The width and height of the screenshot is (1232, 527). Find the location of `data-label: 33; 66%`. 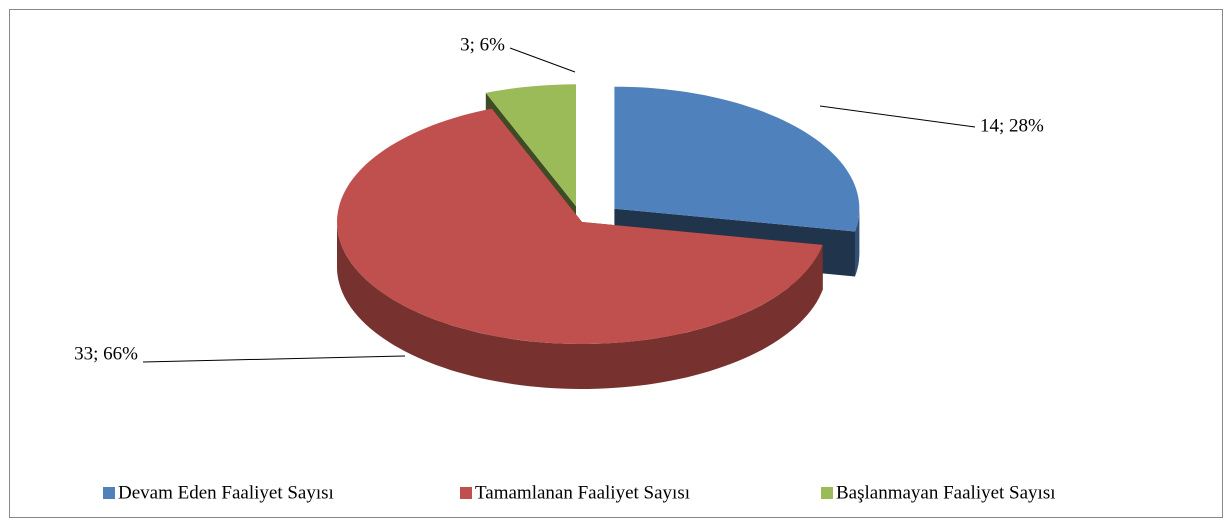

data-label: 33; 66% is located at coordinates (106, 353).